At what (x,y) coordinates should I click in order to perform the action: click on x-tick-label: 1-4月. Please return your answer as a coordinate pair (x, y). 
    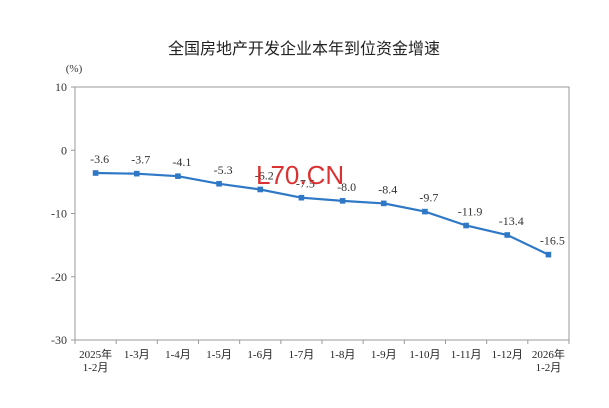
    Looking at the image, I should click on (178, 355).